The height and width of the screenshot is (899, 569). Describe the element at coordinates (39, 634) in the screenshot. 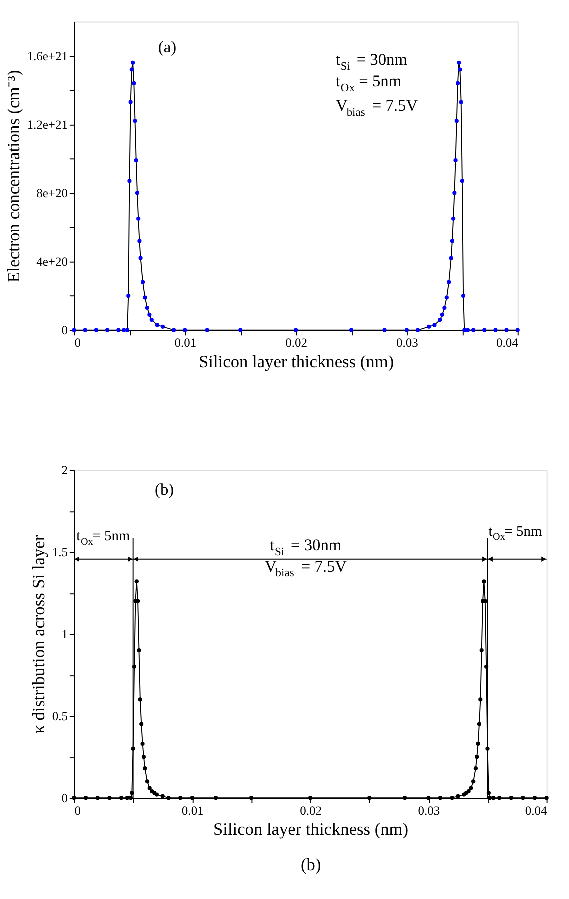

I see `y-axis-title: κ distribution across Si layer` at that location.